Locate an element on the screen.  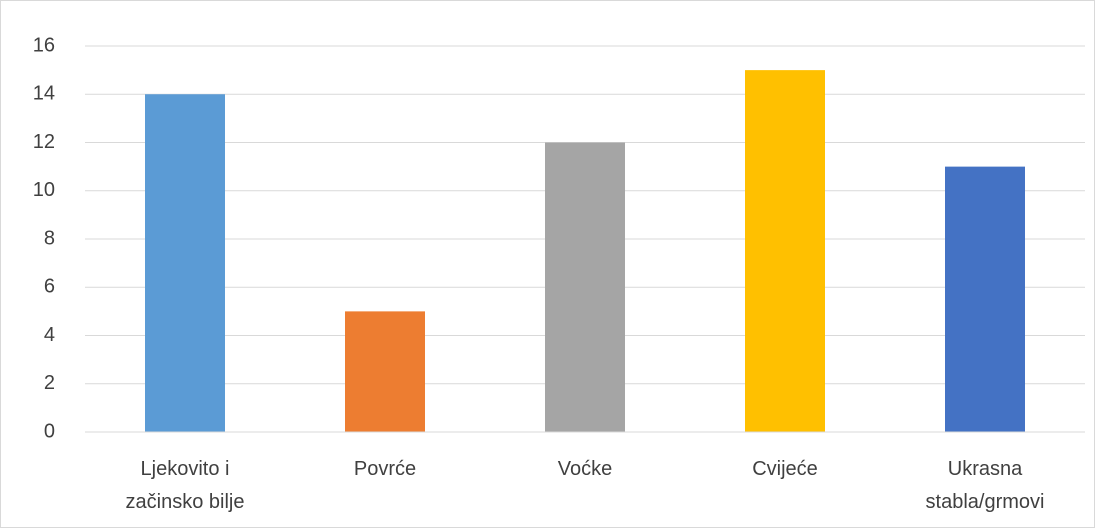
y-tick-label: 12 is located at coordinates (44, 142).